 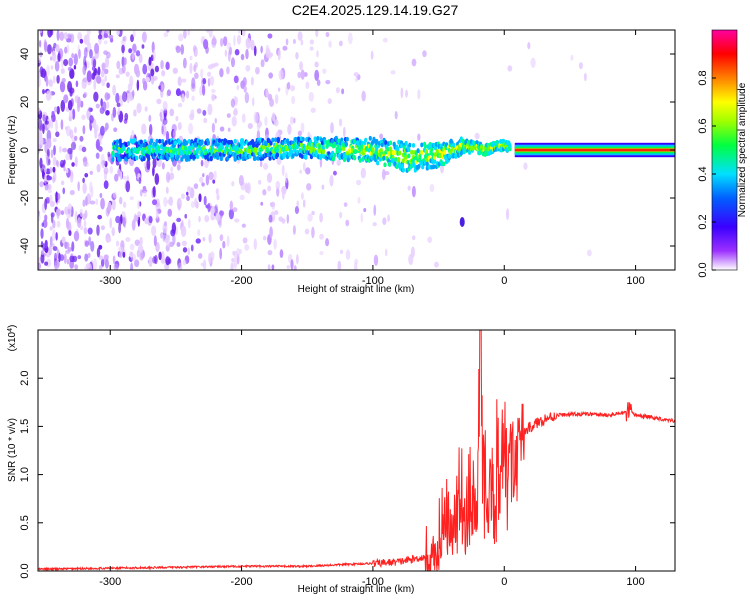 I want to click on top-x-tick-label: -100, so click(x=373, y=281).